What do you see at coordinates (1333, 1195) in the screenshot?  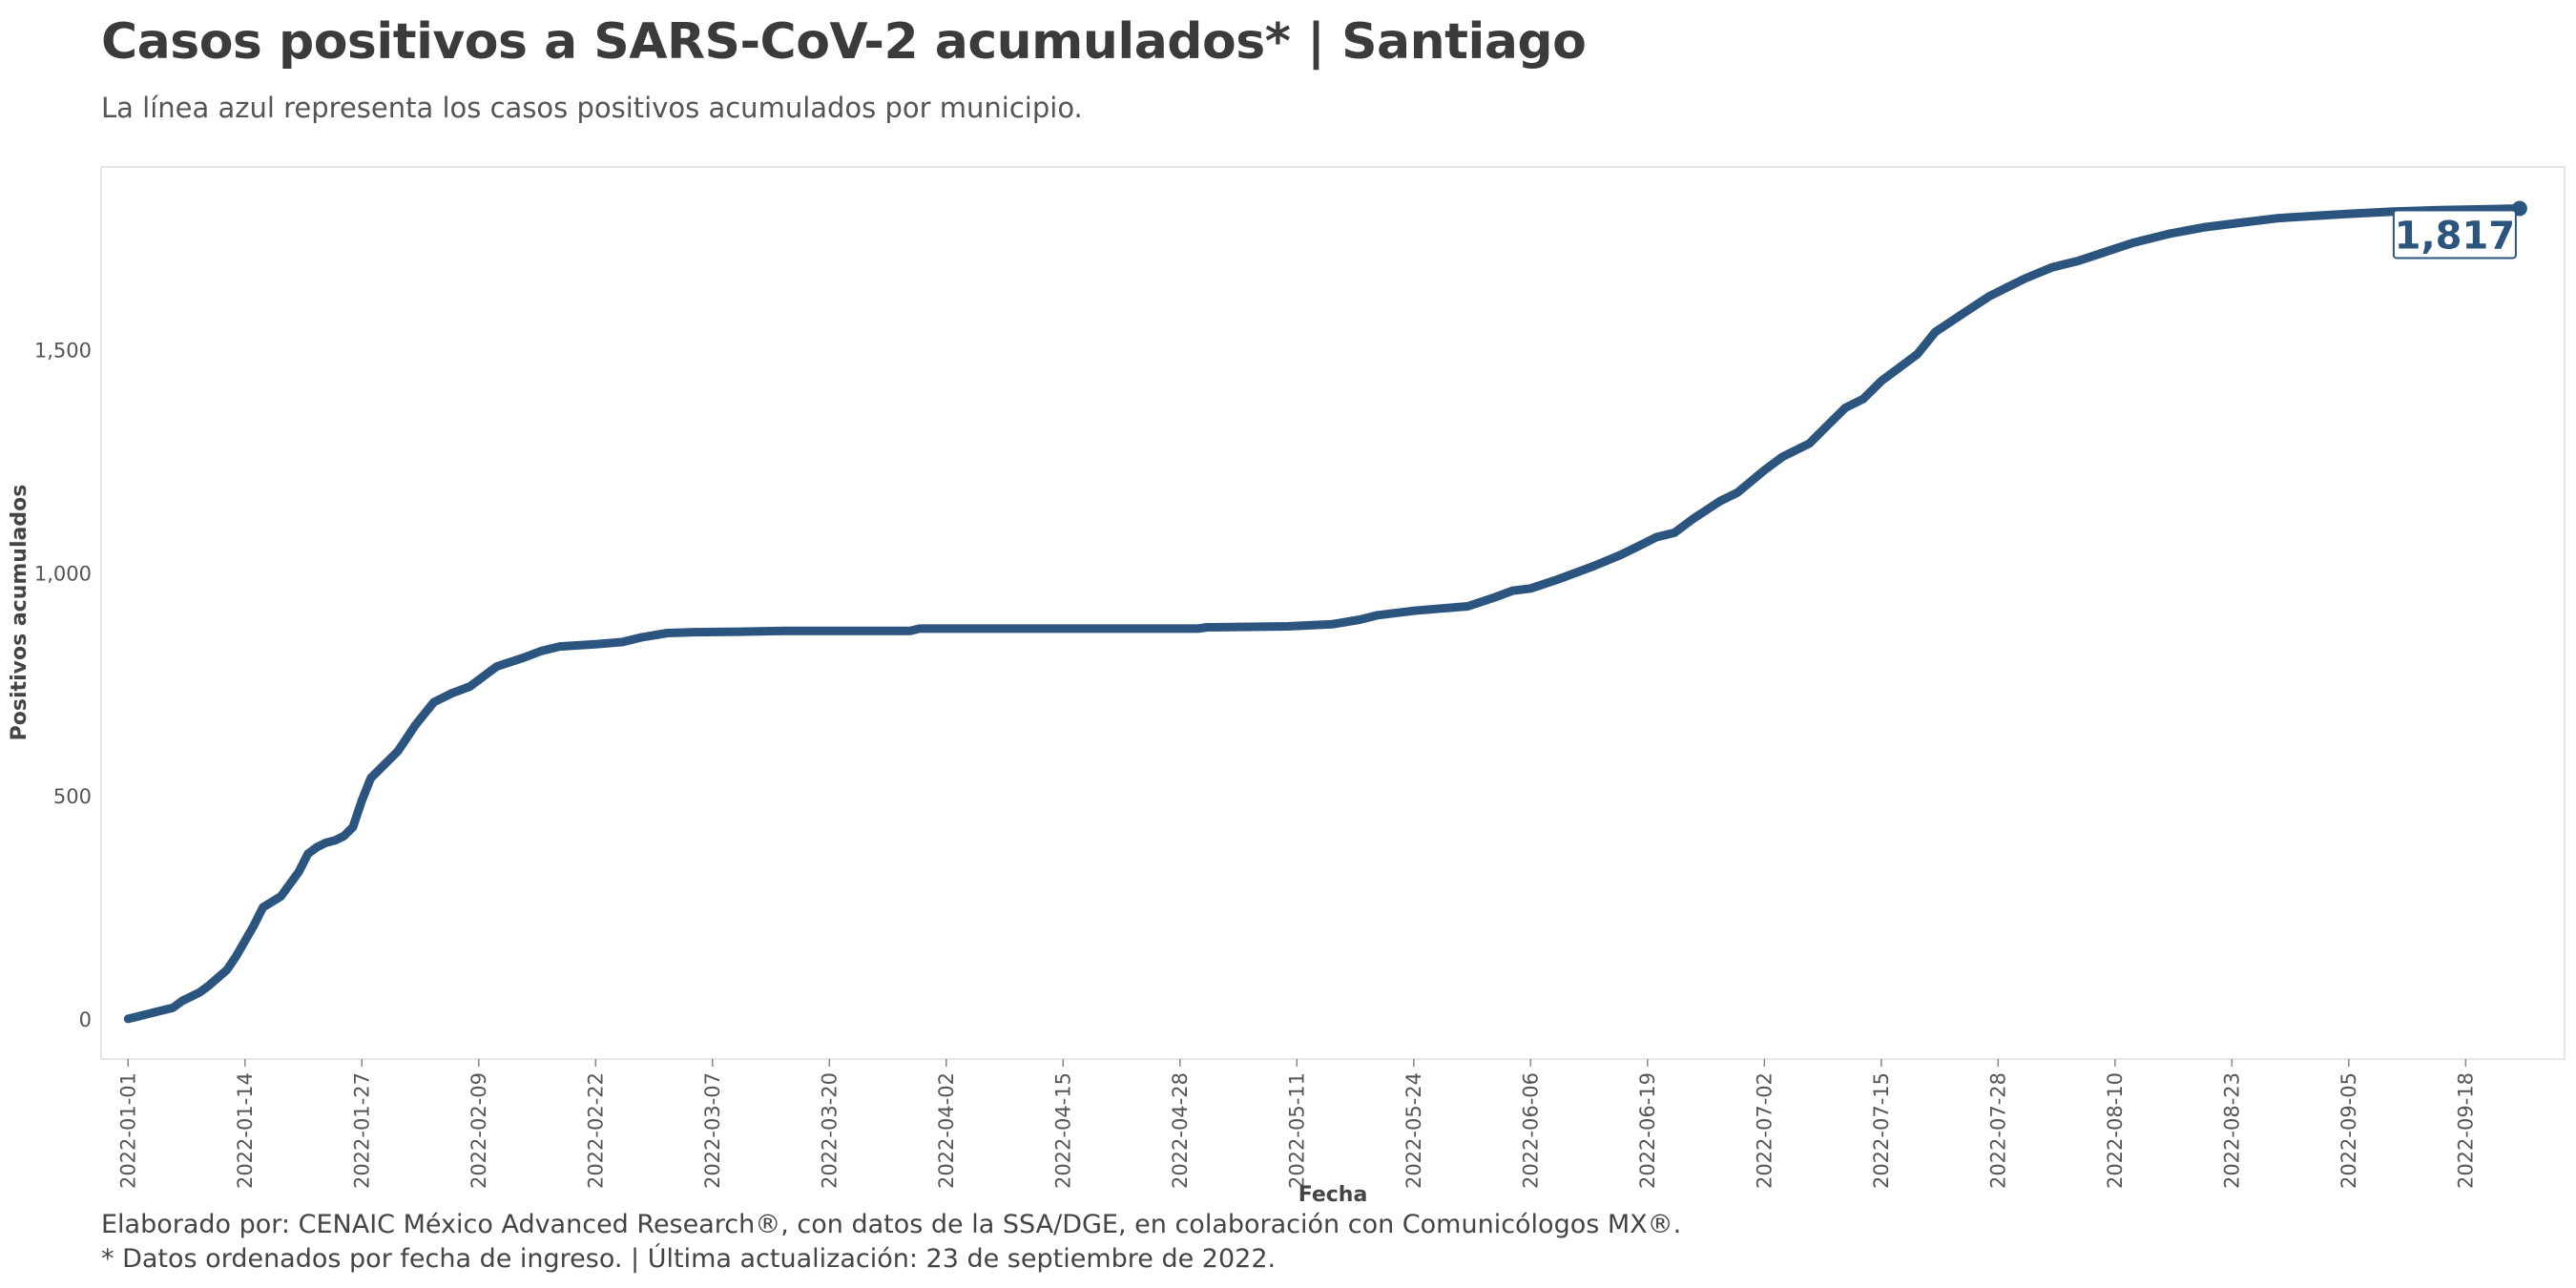 I see `x-axis-title: Fecha` at bounding box center [1333, 1195].